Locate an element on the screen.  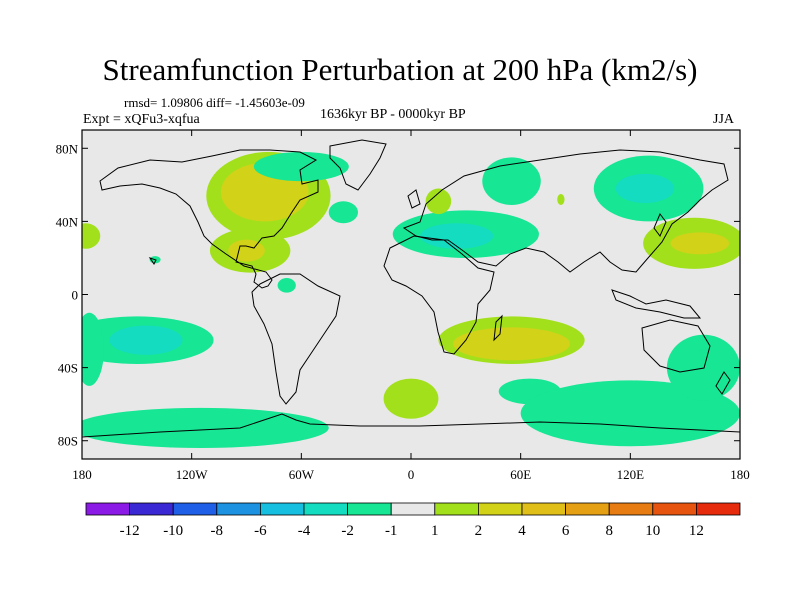
x-tick-label-0: 180 is located at coordinates (82, 474).